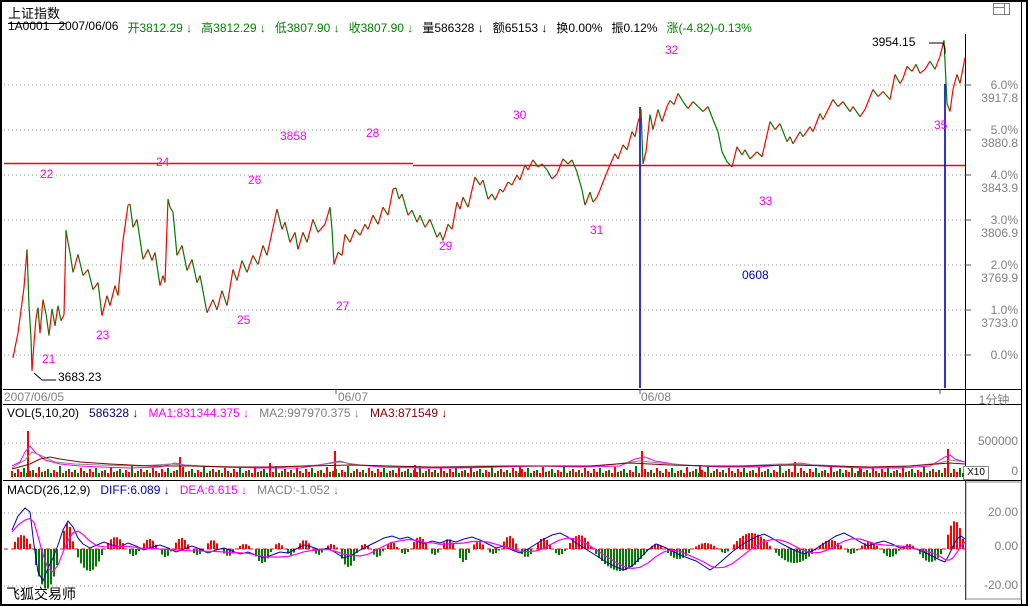 The image size is (1028, 606). Describe the element at coordinates (42, 594) in the screenshot. I see `app-watermark: 飞狐交易师` at that location.